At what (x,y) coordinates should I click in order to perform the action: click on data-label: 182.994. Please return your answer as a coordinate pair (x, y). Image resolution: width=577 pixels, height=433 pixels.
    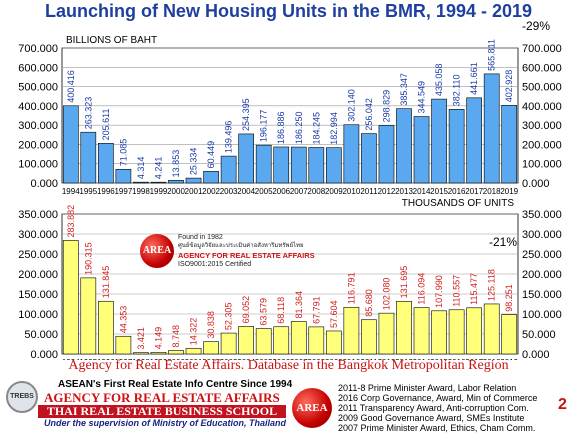
    Looking at the image, I should click on (334, 128).